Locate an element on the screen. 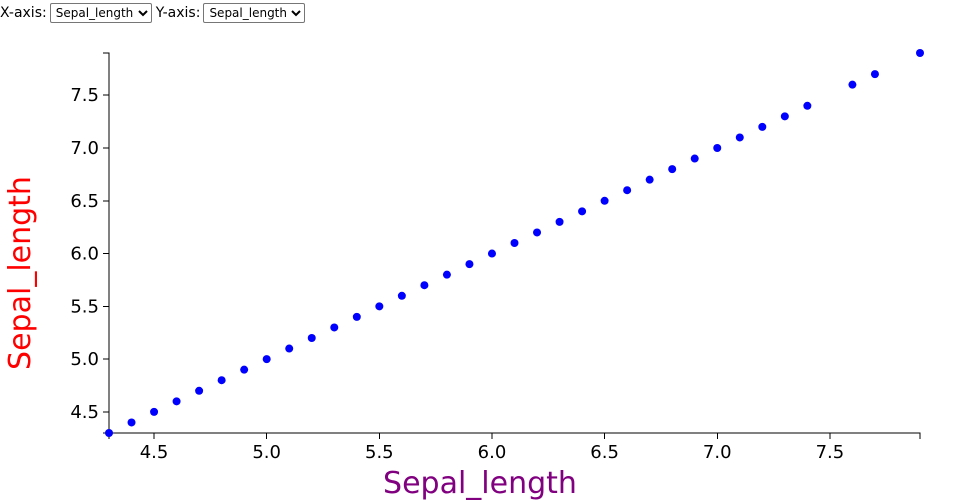 This screenshot has height=500, width=960. y-axis-line is located at coordinates (106, 243).